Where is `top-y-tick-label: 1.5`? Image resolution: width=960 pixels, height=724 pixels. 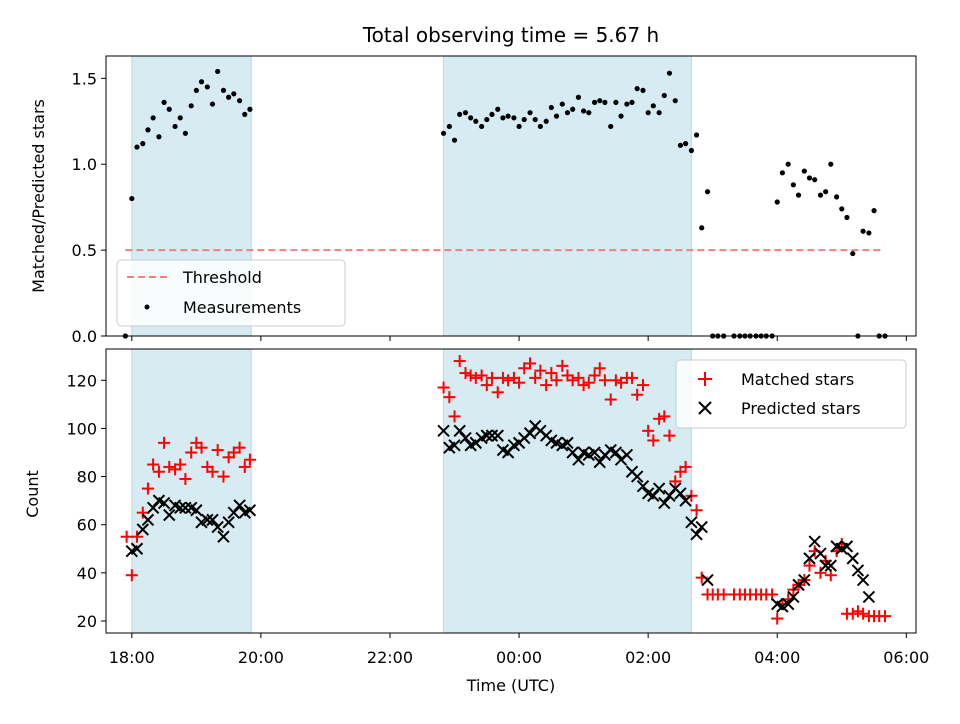
top-y-tick-label: 1.5 is located at coordinates (84, 78).